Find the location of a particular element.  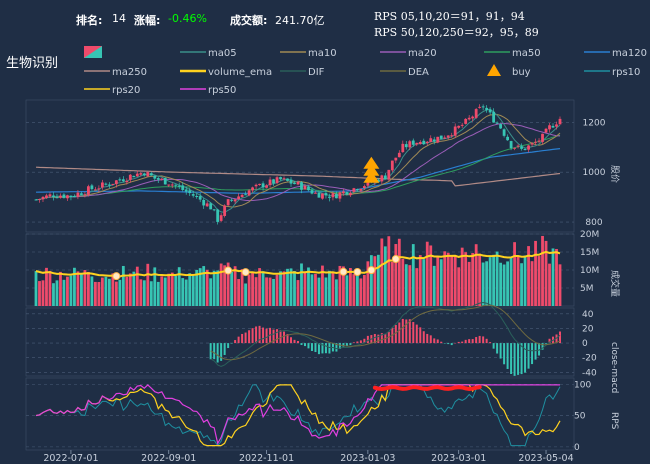

legend-swatch-candle-down is located at coordinates (93, 52).